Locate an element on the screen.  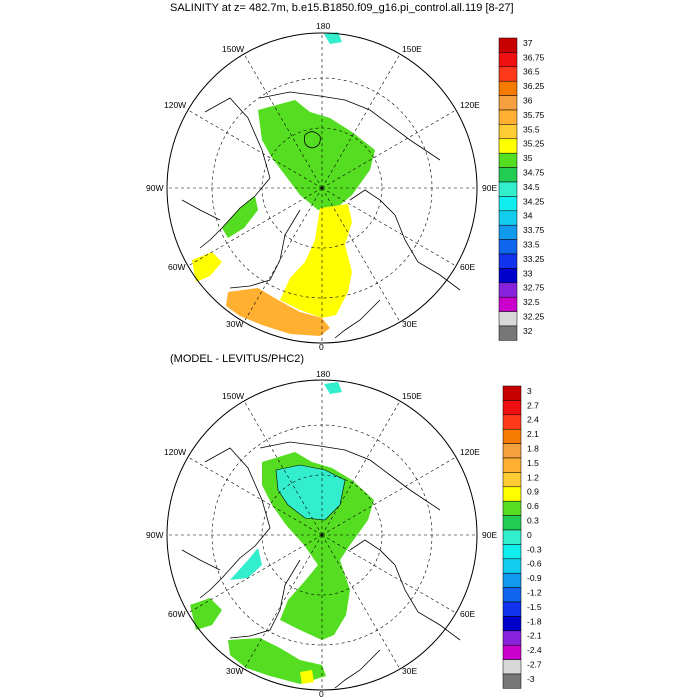
salinity-region-cyan-bering is located at coordinates (333, 38).